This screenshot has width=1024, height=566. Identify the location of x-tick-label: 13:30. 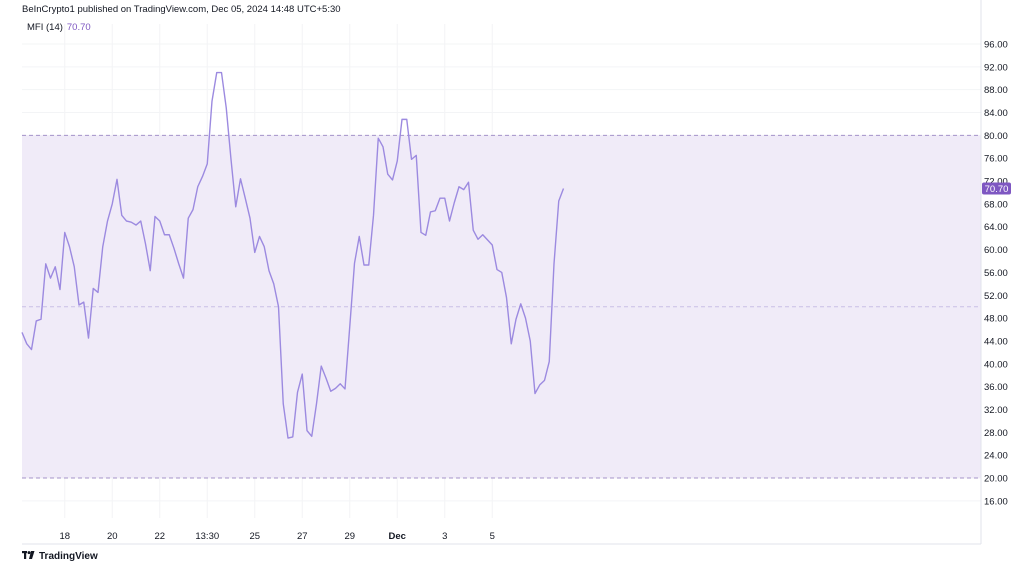
(207, 536).